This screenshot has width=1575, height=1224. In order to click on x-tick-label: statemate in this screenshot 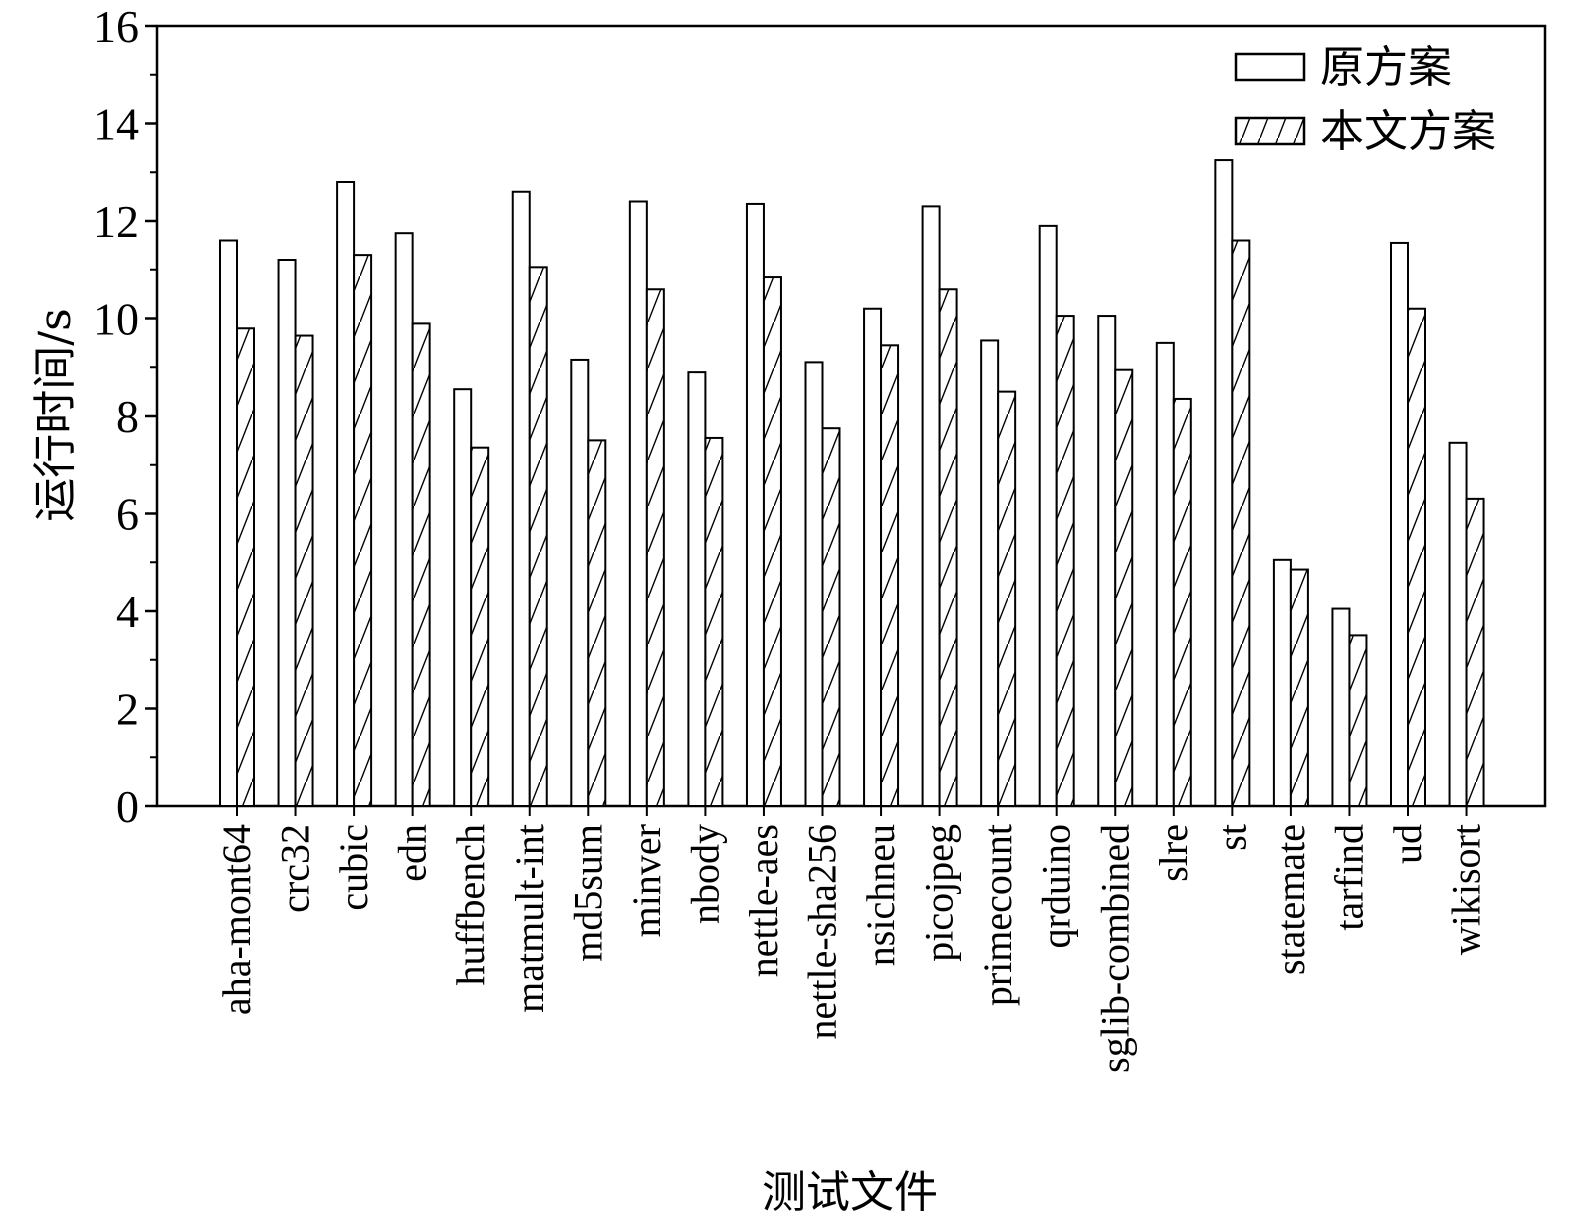, I will do `click(1290, 899)`.